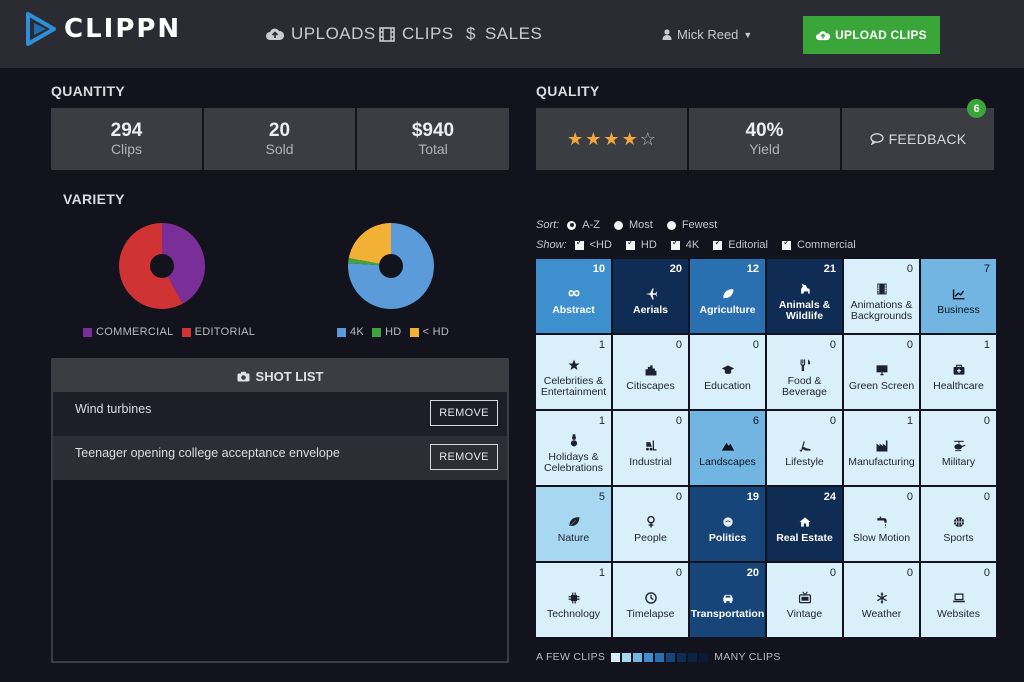  Describe the element at coordinates (804, 600) in the screenshot. I see `category-tile: 0 Vintage` at that location.